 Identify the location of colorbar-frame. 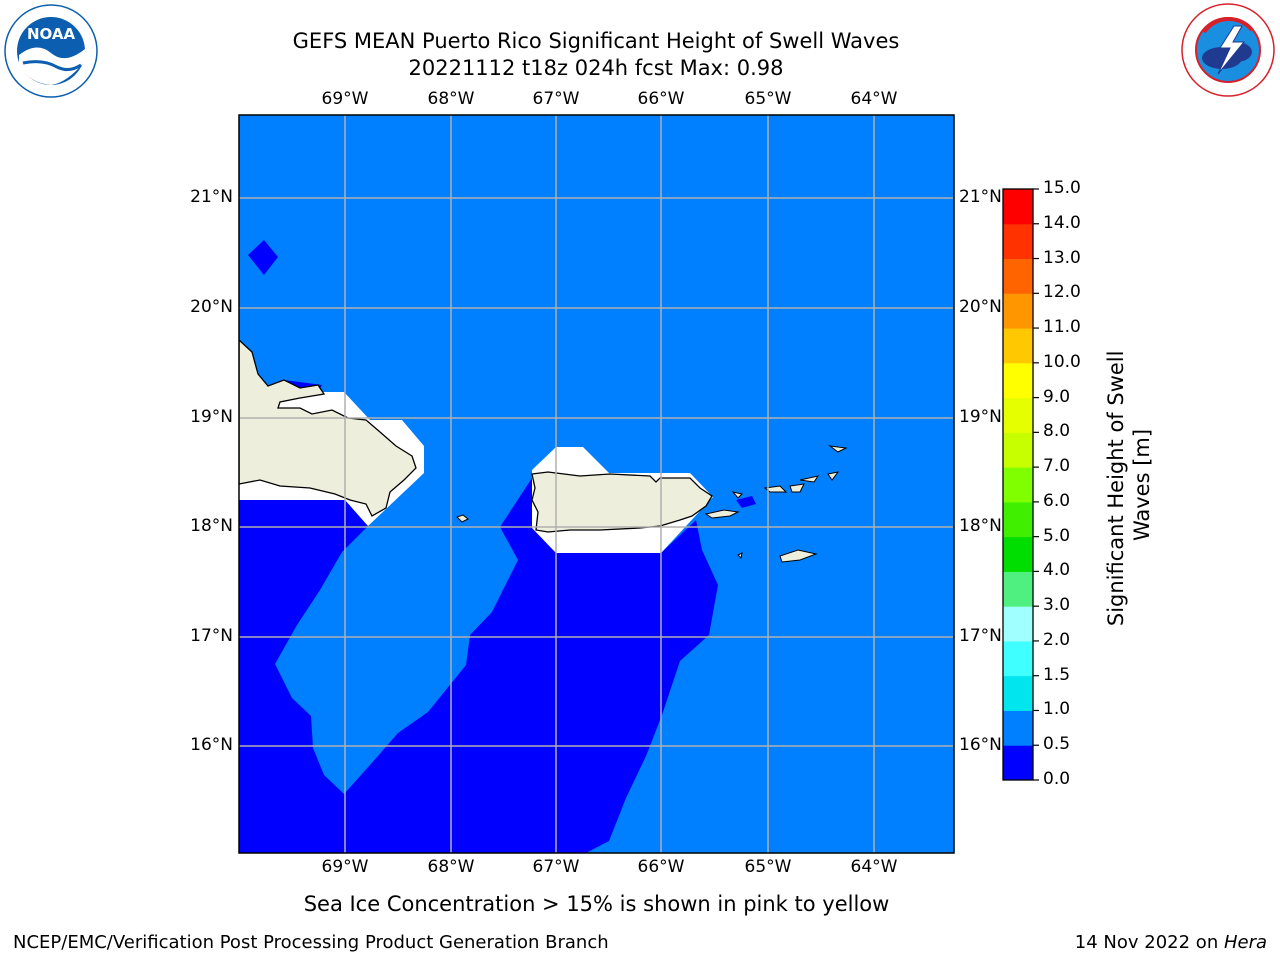
(1018, 484).